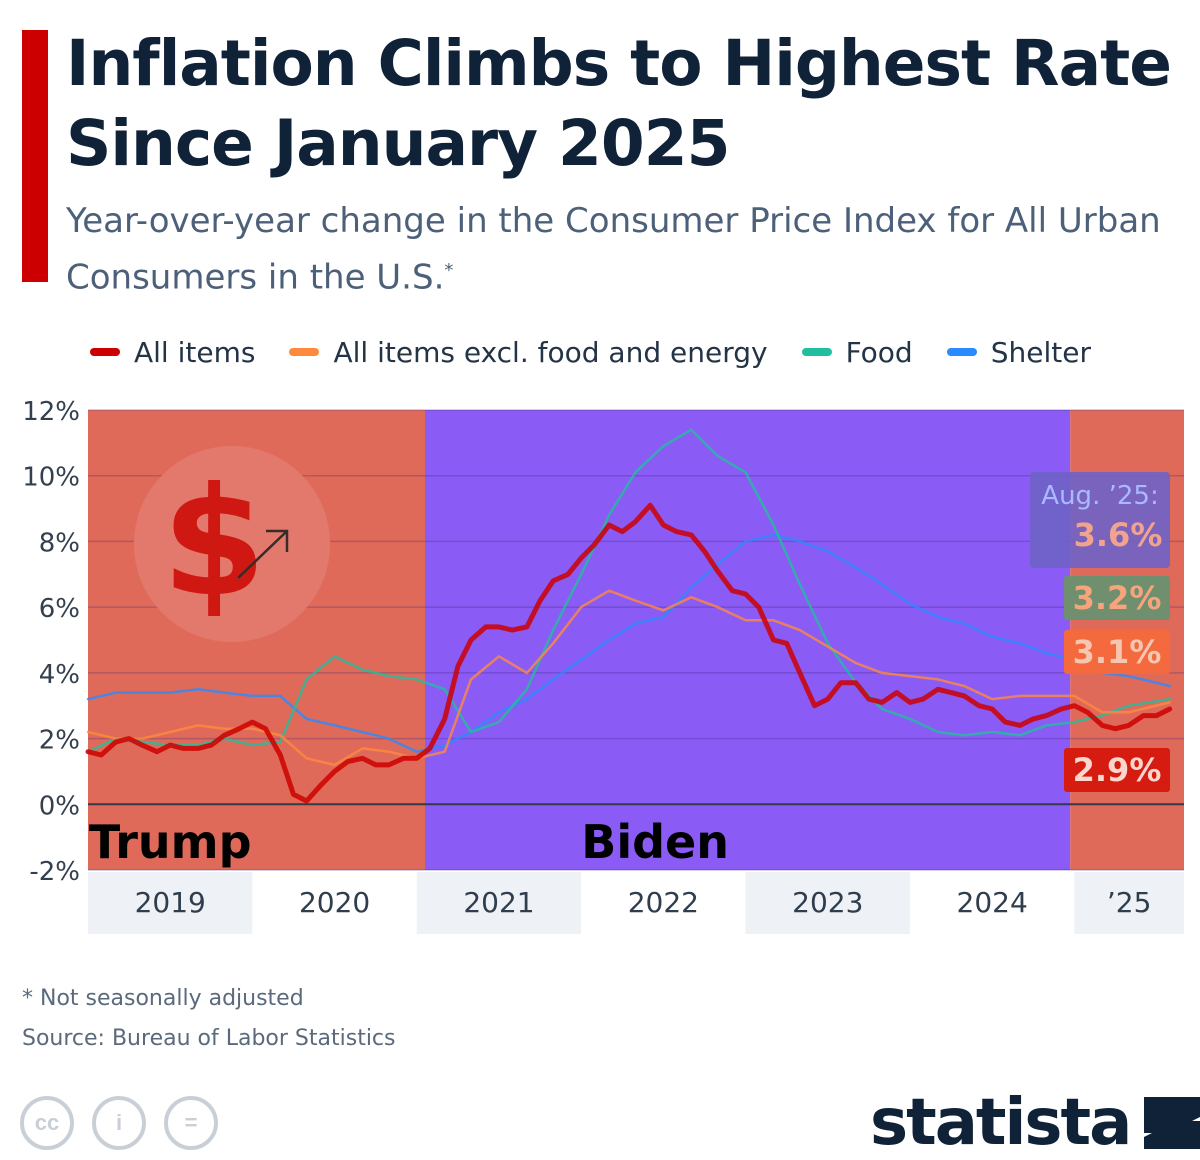 Image resolution: width=1200 pixels, height=1160 pixels. I want to click on license-icons: cc i =, so click(128, 1123).